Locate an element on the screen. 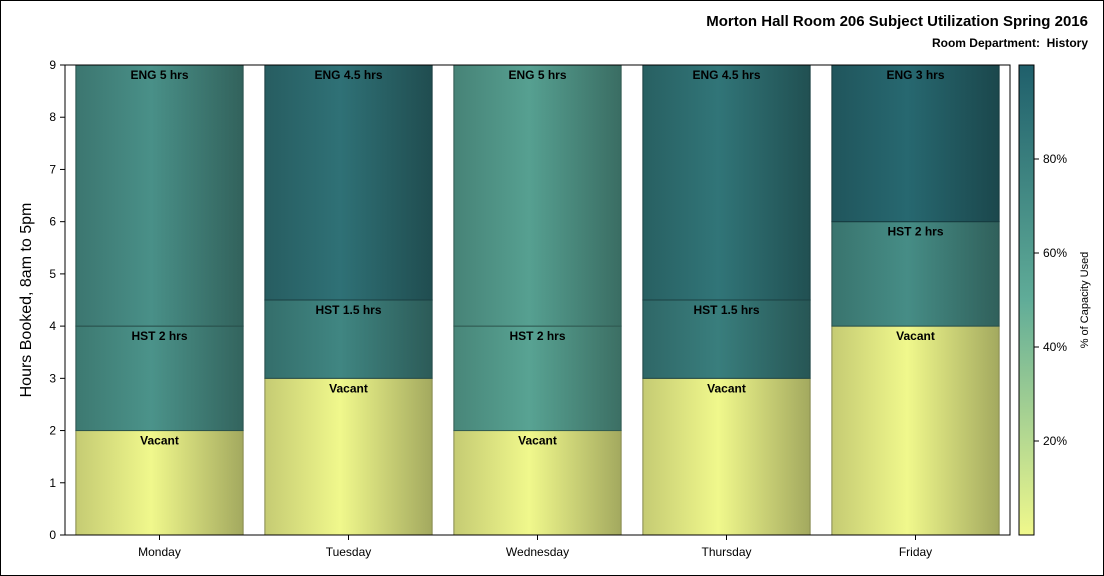 This screenshot has width=1104, height=576. x-tick-label: Monday is located at coordinates (159, 552).